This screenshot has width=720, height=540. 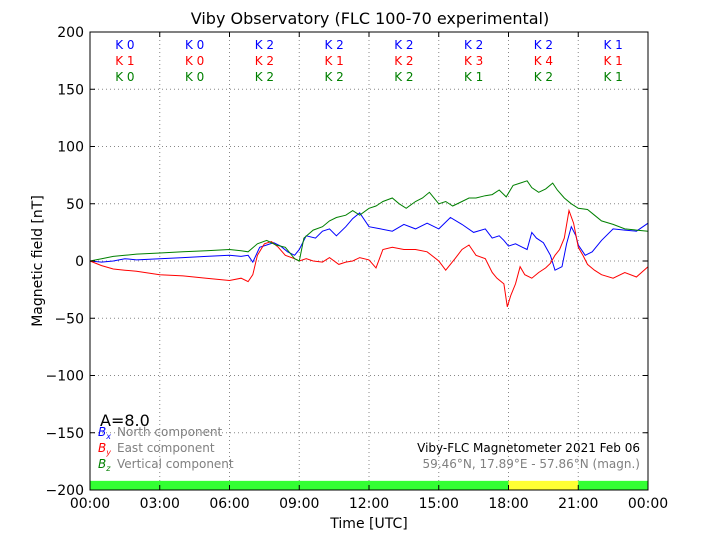 I want to click on y-tick-label: −200, so click(x=65, y=491).